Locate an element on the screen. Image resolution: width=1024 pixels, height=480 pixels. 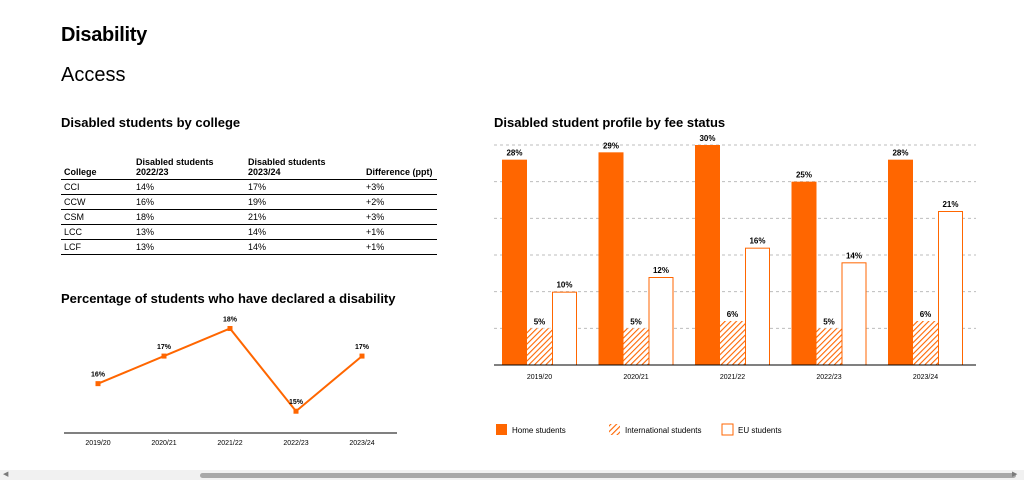
bar-x-tick-label: 2021/22 is located at coordinates (732, 377).